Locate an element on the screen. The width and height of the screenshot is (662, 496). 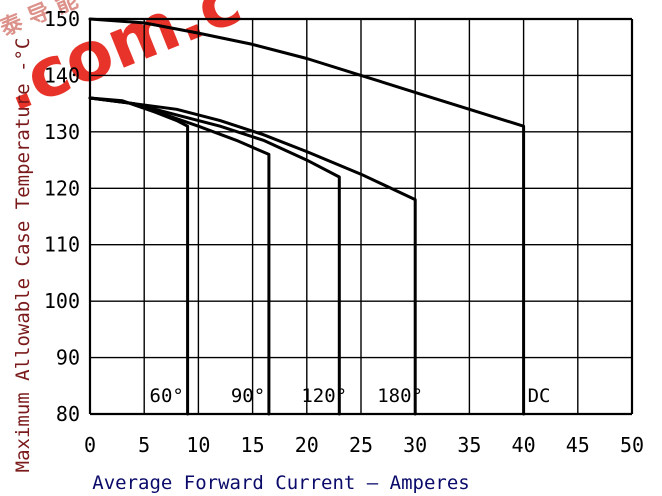
y-tick-label: 110 is located at coordinates (62, 245).